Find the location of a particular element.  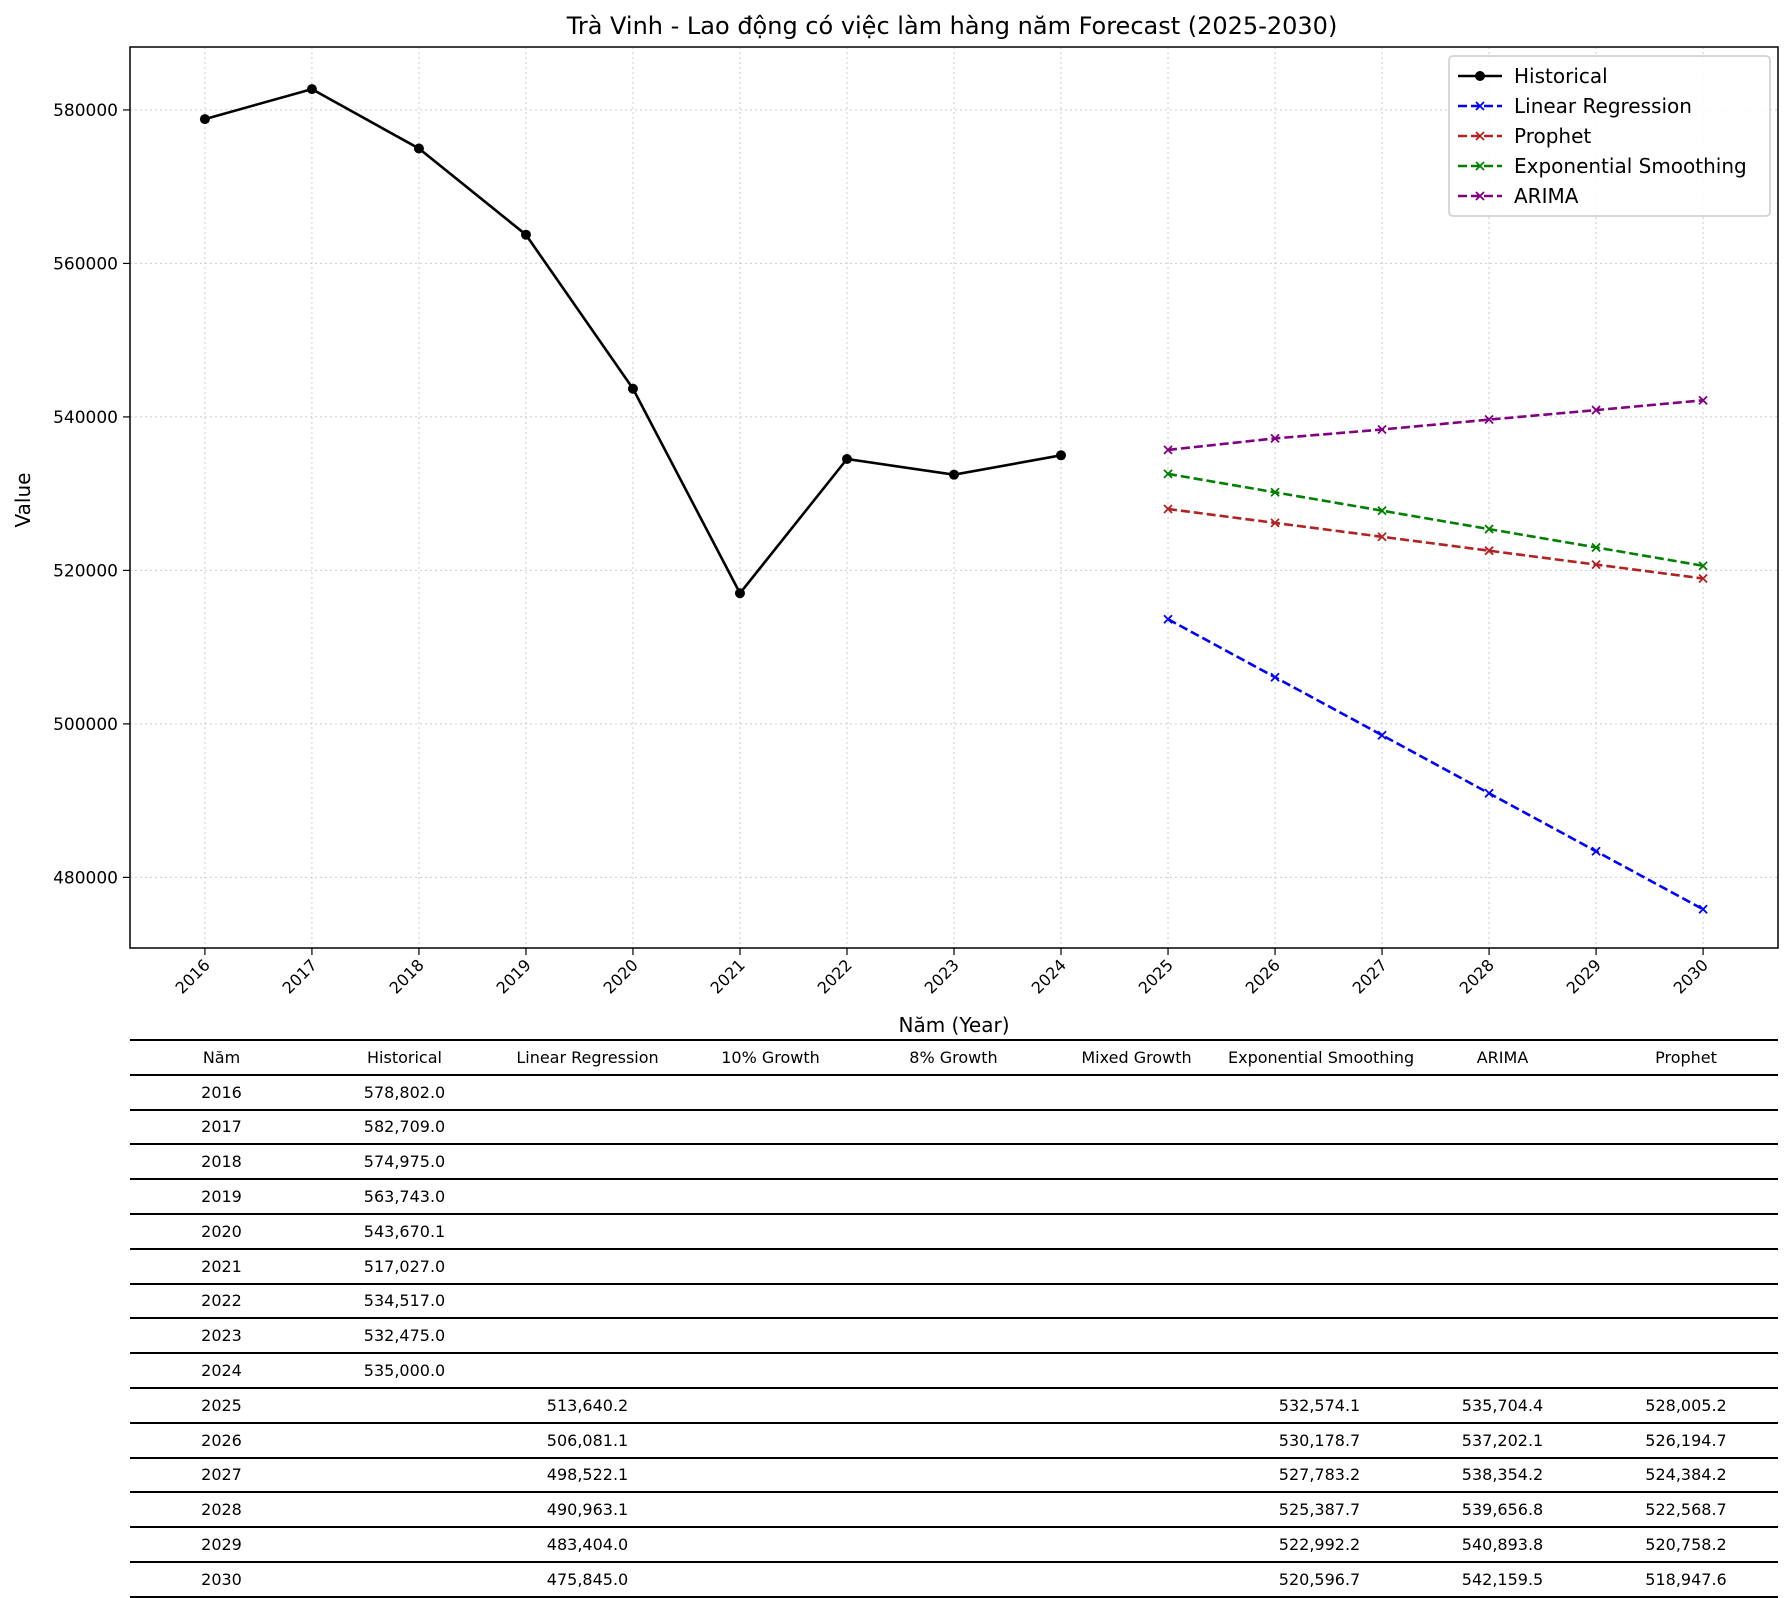

table-cell: 535,704.4 is located at coordinates (1502, 1405).